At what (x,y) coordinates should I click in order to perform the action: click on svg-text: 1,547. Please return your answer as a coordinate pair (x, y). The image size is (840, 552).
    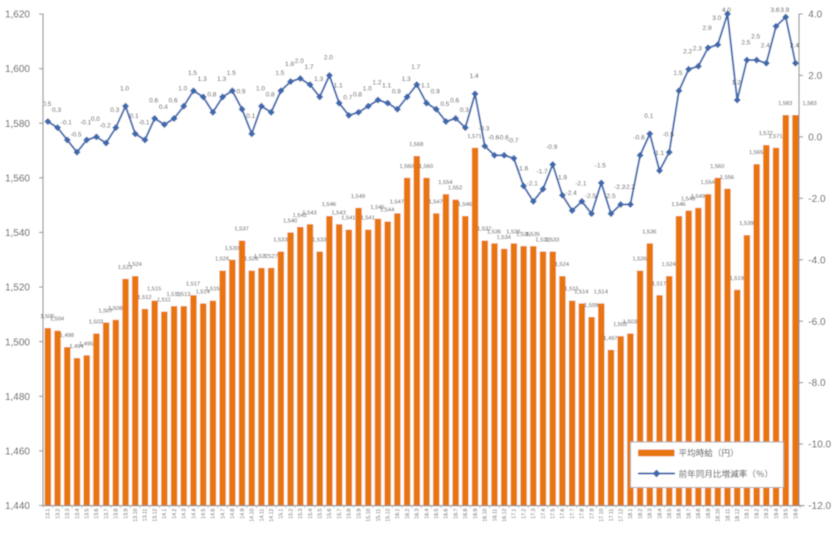
    Looking at the image, I should click on (397, 202).